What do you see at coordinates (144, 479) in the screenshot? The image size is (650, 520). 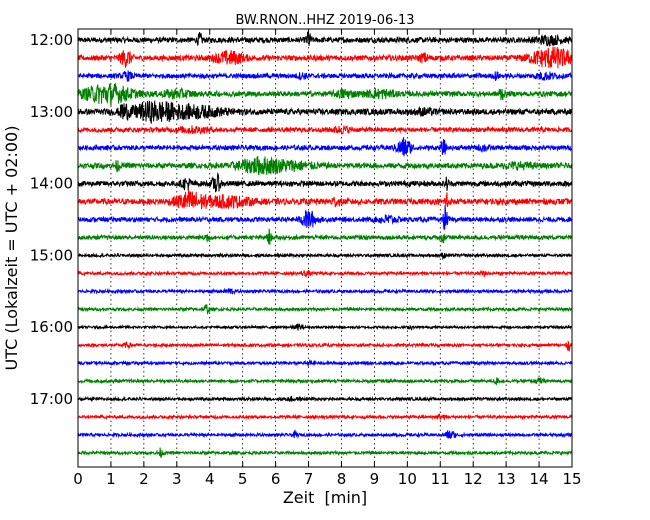 I see `x-tick-label: 2` at bounding box center [144, 479].